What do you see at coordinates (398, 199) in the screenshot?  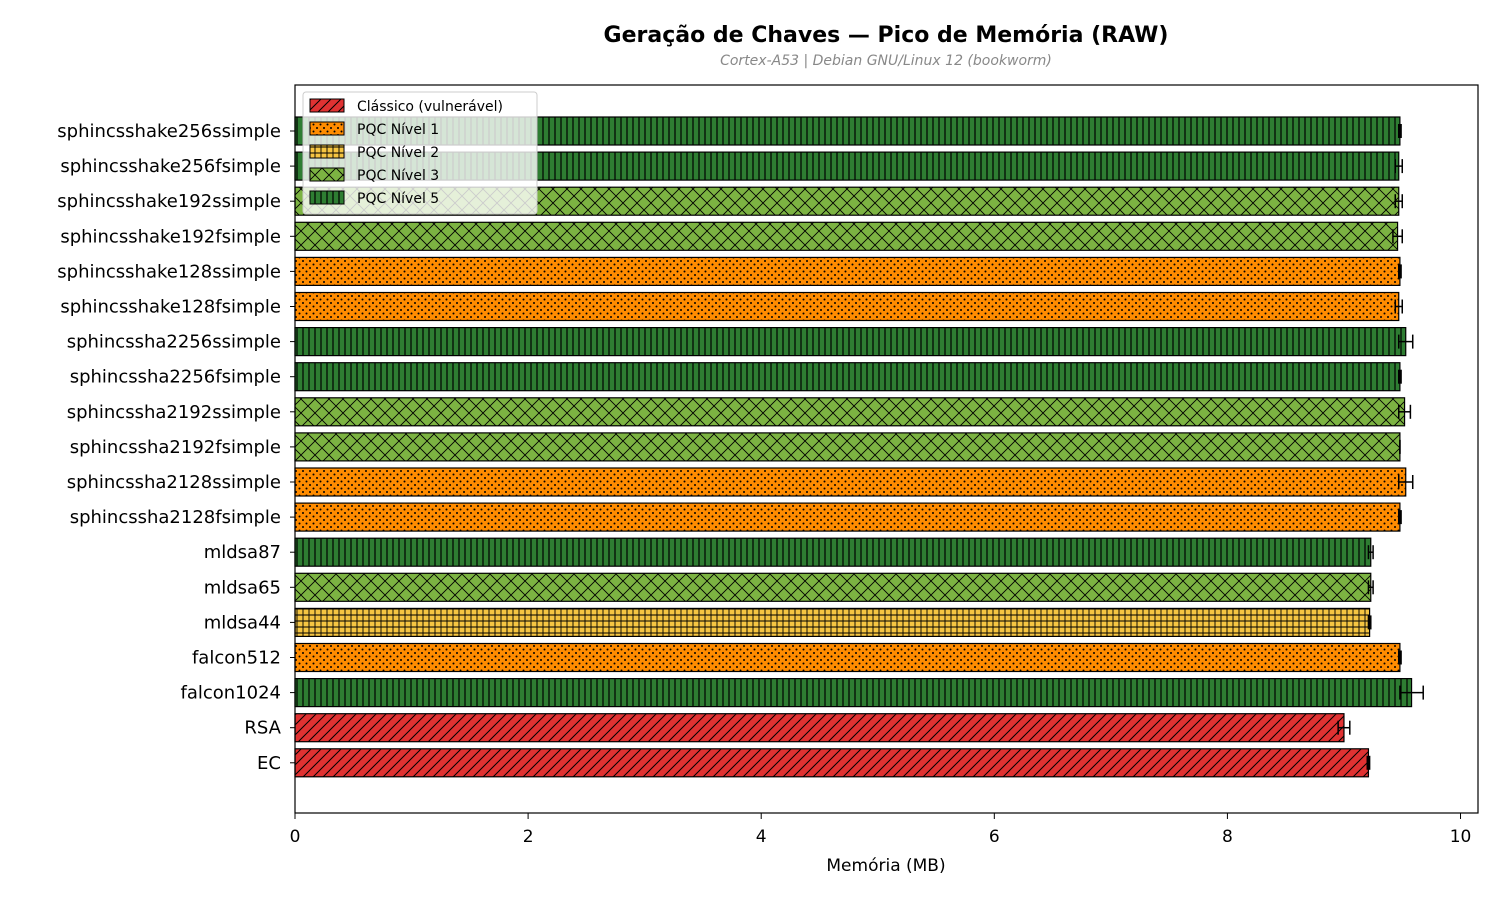 I see `legend-label: PQC Nível 5` at bounding box center [398, 199].